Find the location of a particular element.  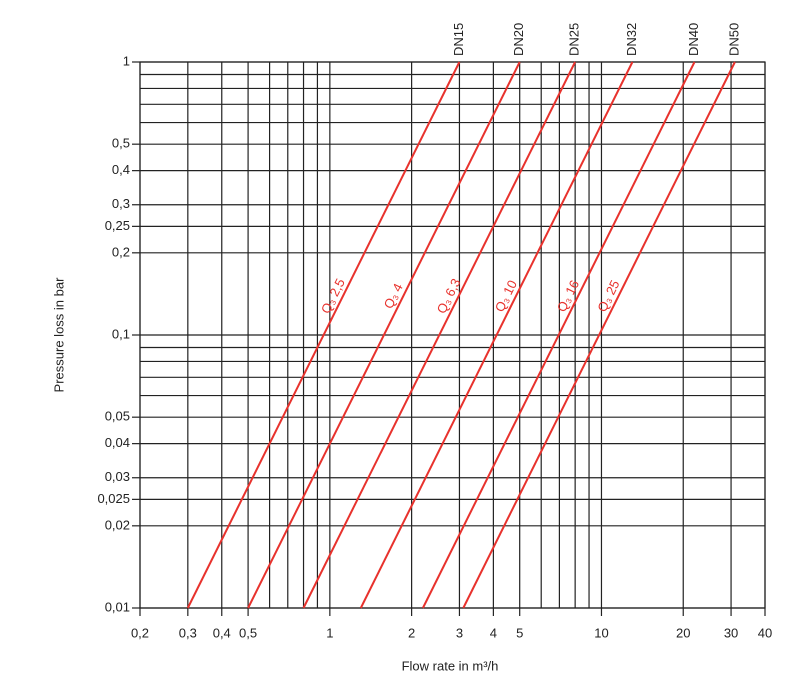

y-tick-label: 0,01 is located at coordinates (117, 606).